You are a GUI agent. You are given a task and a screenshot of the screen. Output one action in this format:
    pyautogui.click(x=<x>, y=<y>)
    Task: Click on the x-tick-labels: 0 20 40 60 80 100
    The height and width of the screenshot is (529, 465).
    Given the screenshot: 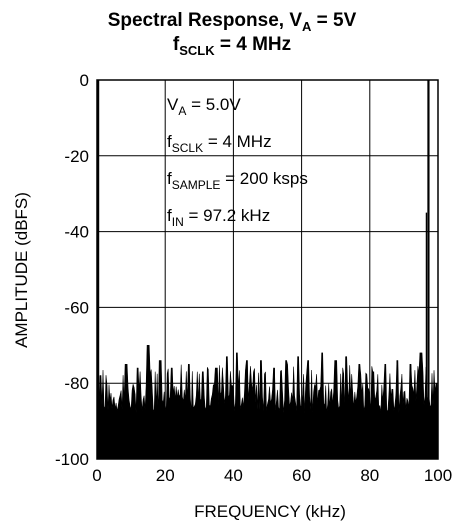 What is the action you would take?
    pyautogui.click(x=272, y=475)
    